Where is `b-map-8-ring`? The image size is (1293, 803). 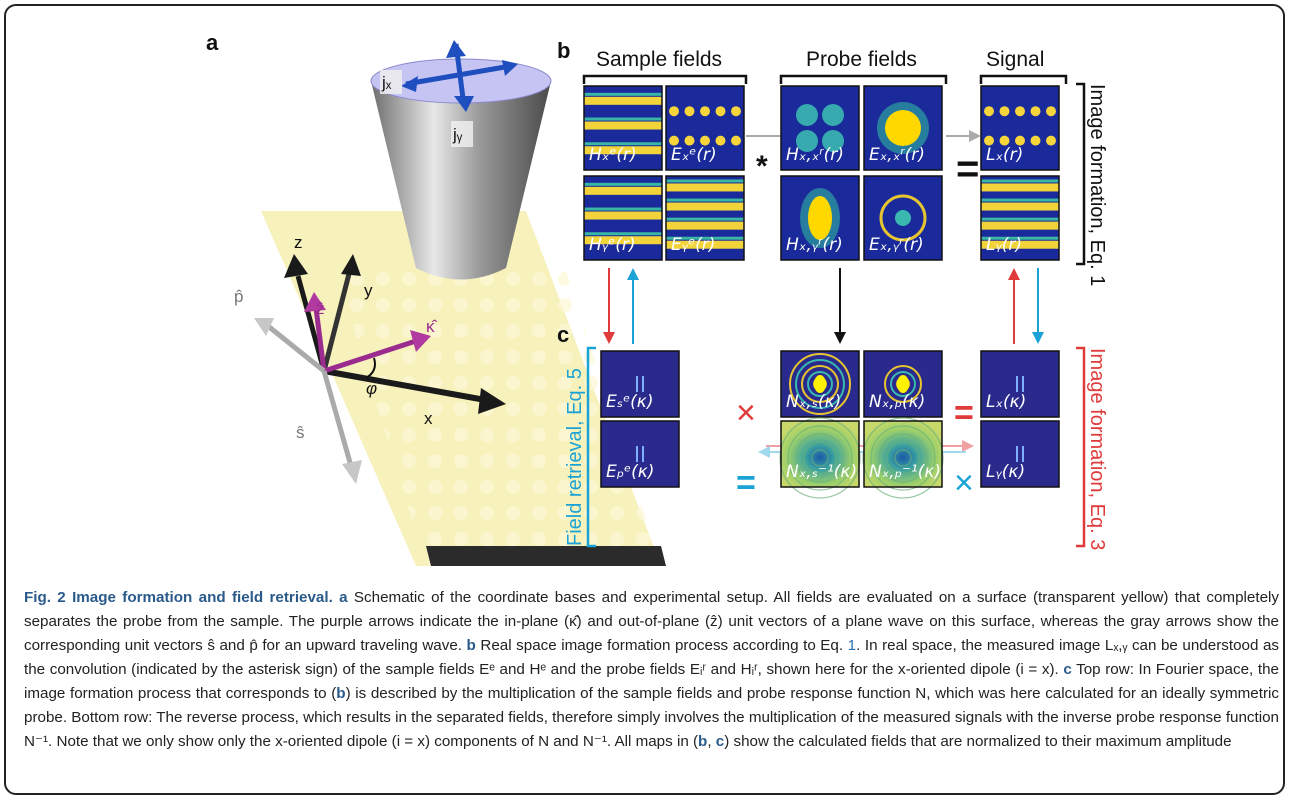
b-map-8-ring is located at coordinates (903, 218).